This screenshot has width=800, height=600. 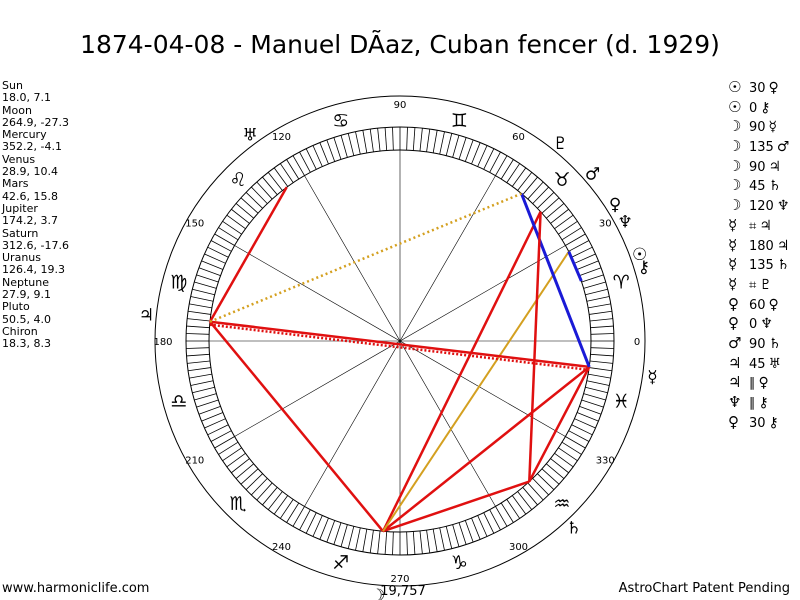 What do you see at coordinates (637, 342) in the screenshot?
I see `degree-label: 0` at bounding box center [637, 342].